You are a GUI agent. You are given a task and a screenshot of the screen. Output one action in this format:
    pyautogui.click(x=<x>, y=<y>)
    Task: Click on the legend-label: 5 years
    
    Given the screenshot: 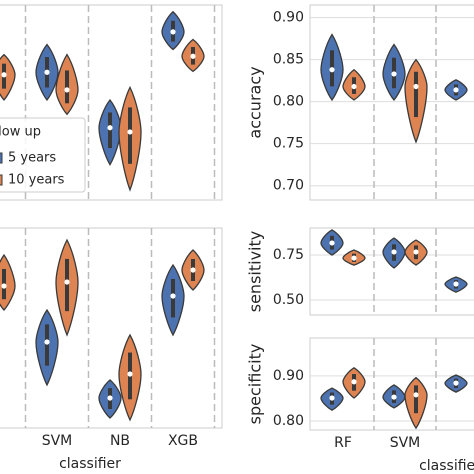 What is the action you would take?
    pyautogui.click(x=32, y=158)
    